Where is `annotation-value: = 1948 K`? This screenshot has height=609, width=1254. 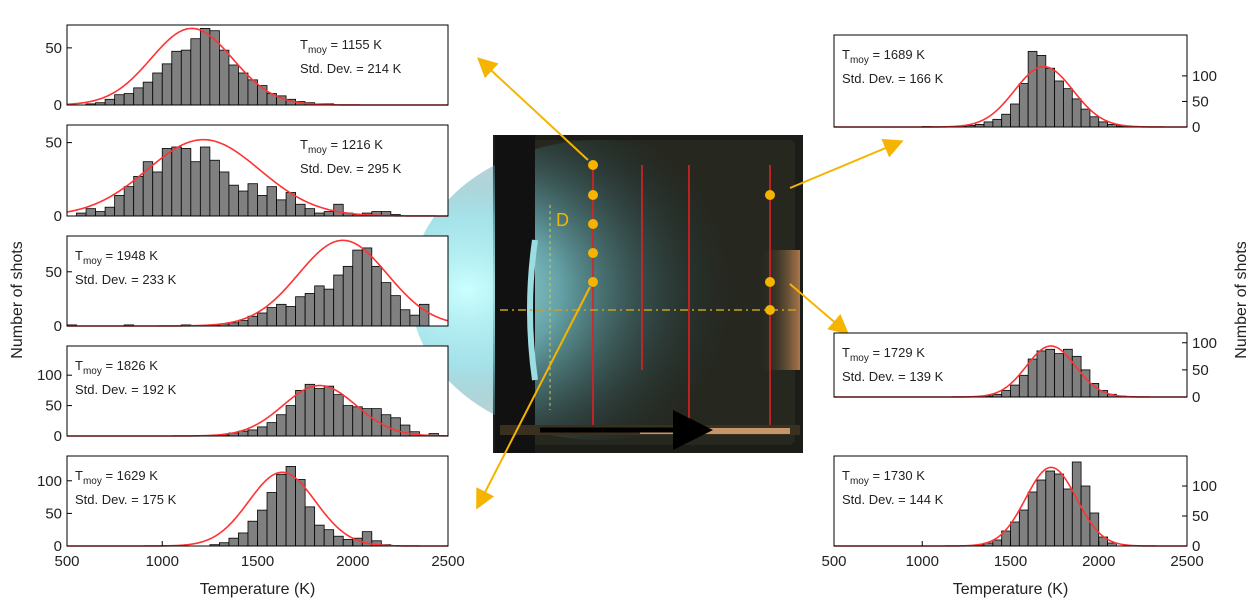
annotation-value: = 1948 K is located at coordinates (130, 255).